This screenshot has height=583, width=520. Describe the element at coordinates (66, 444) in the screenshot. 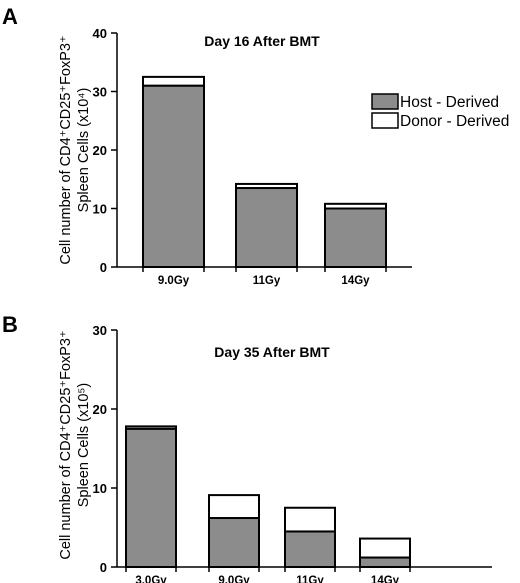

I see `panel-b-ylabel-line1: Cell number of CD4⁺CD25⁺FoxP3⁺` at that location.